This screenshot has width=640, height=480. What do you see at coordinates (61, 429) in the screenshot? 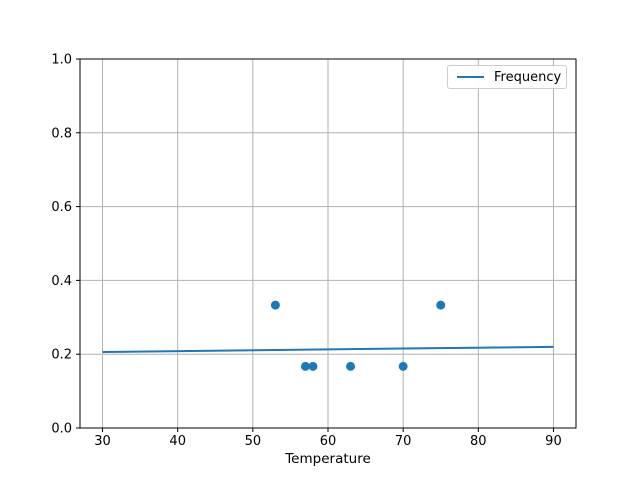
I see `y-tick-label: 0.0` at bounding box center [61, 429].